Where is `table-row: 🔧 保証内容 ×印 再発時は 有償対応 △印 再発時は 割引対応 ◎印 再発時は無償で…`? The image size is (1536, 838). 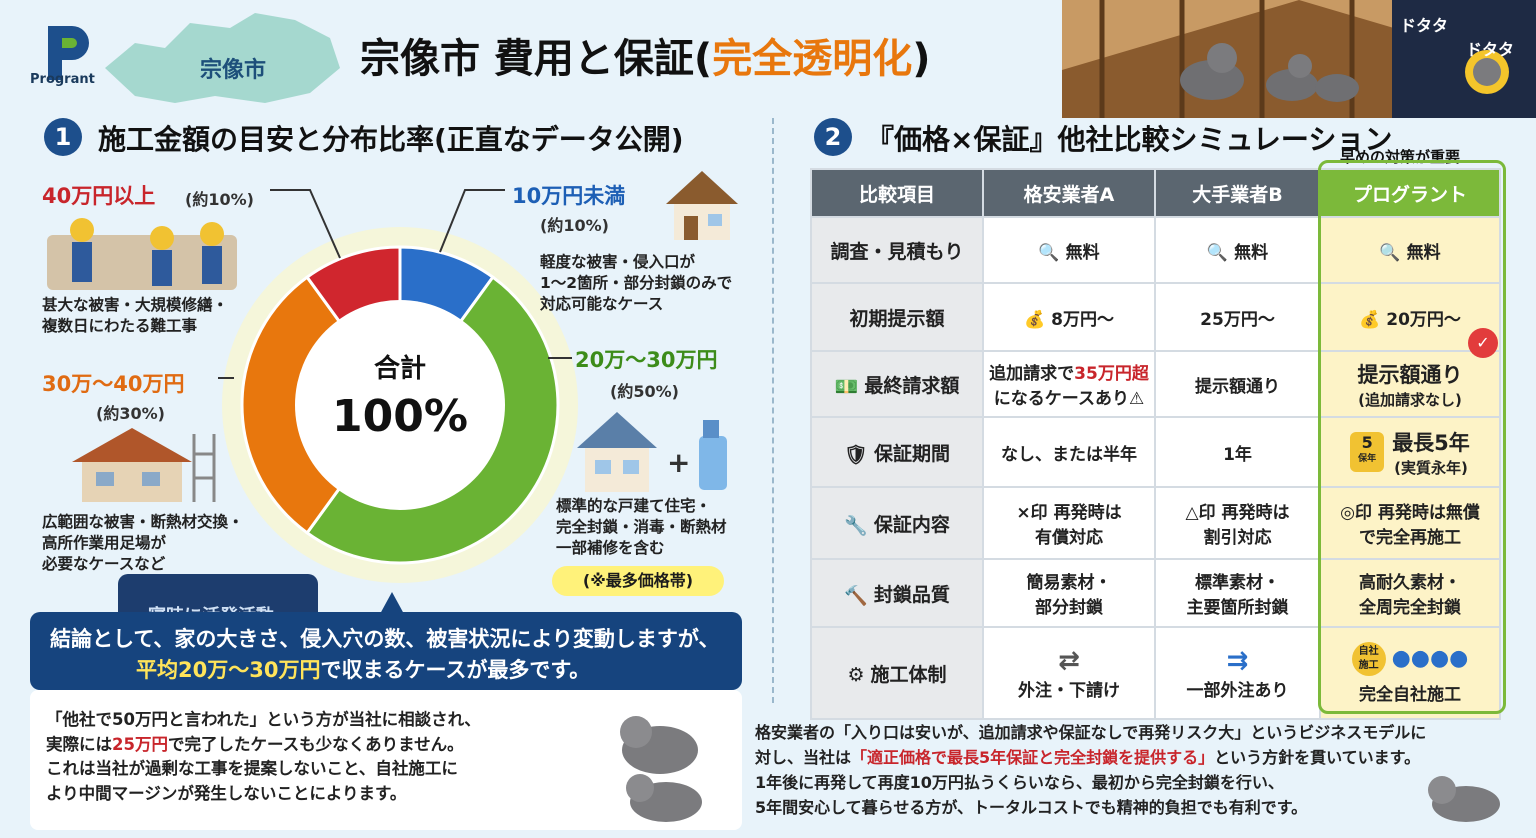
table-row: 🔧 保証内容 ×印 再発時は 有償対応 △印 再発時は 割引対応 ◎印 再発時は無償で… is located at coordinates (1155, 523).